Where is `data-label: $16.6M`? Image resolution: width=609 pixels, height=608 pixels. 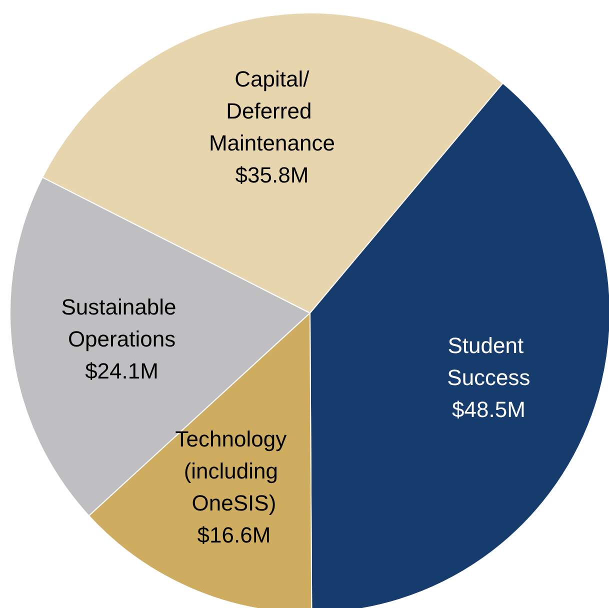
data-label: $16.6M is located at coordinates (234, 535).